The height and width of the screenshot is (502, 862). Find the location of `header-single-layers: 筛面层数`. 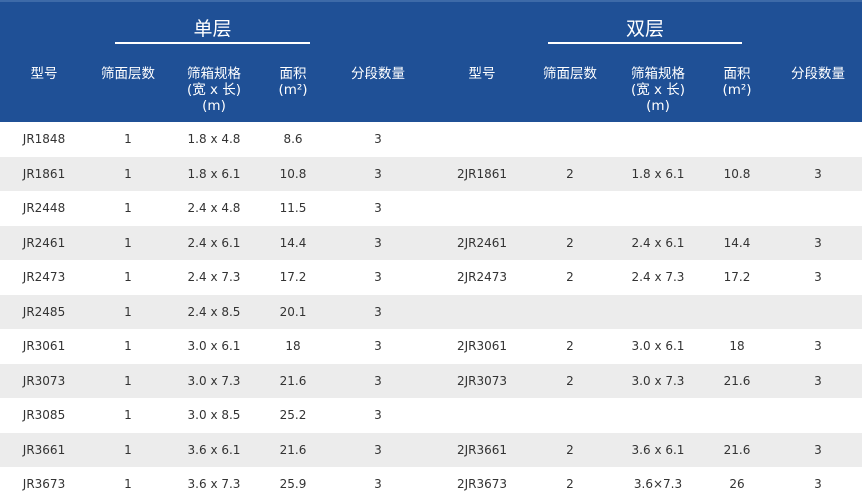

header-single-layers: 筛面层数 is located at coordinates (128, 74).